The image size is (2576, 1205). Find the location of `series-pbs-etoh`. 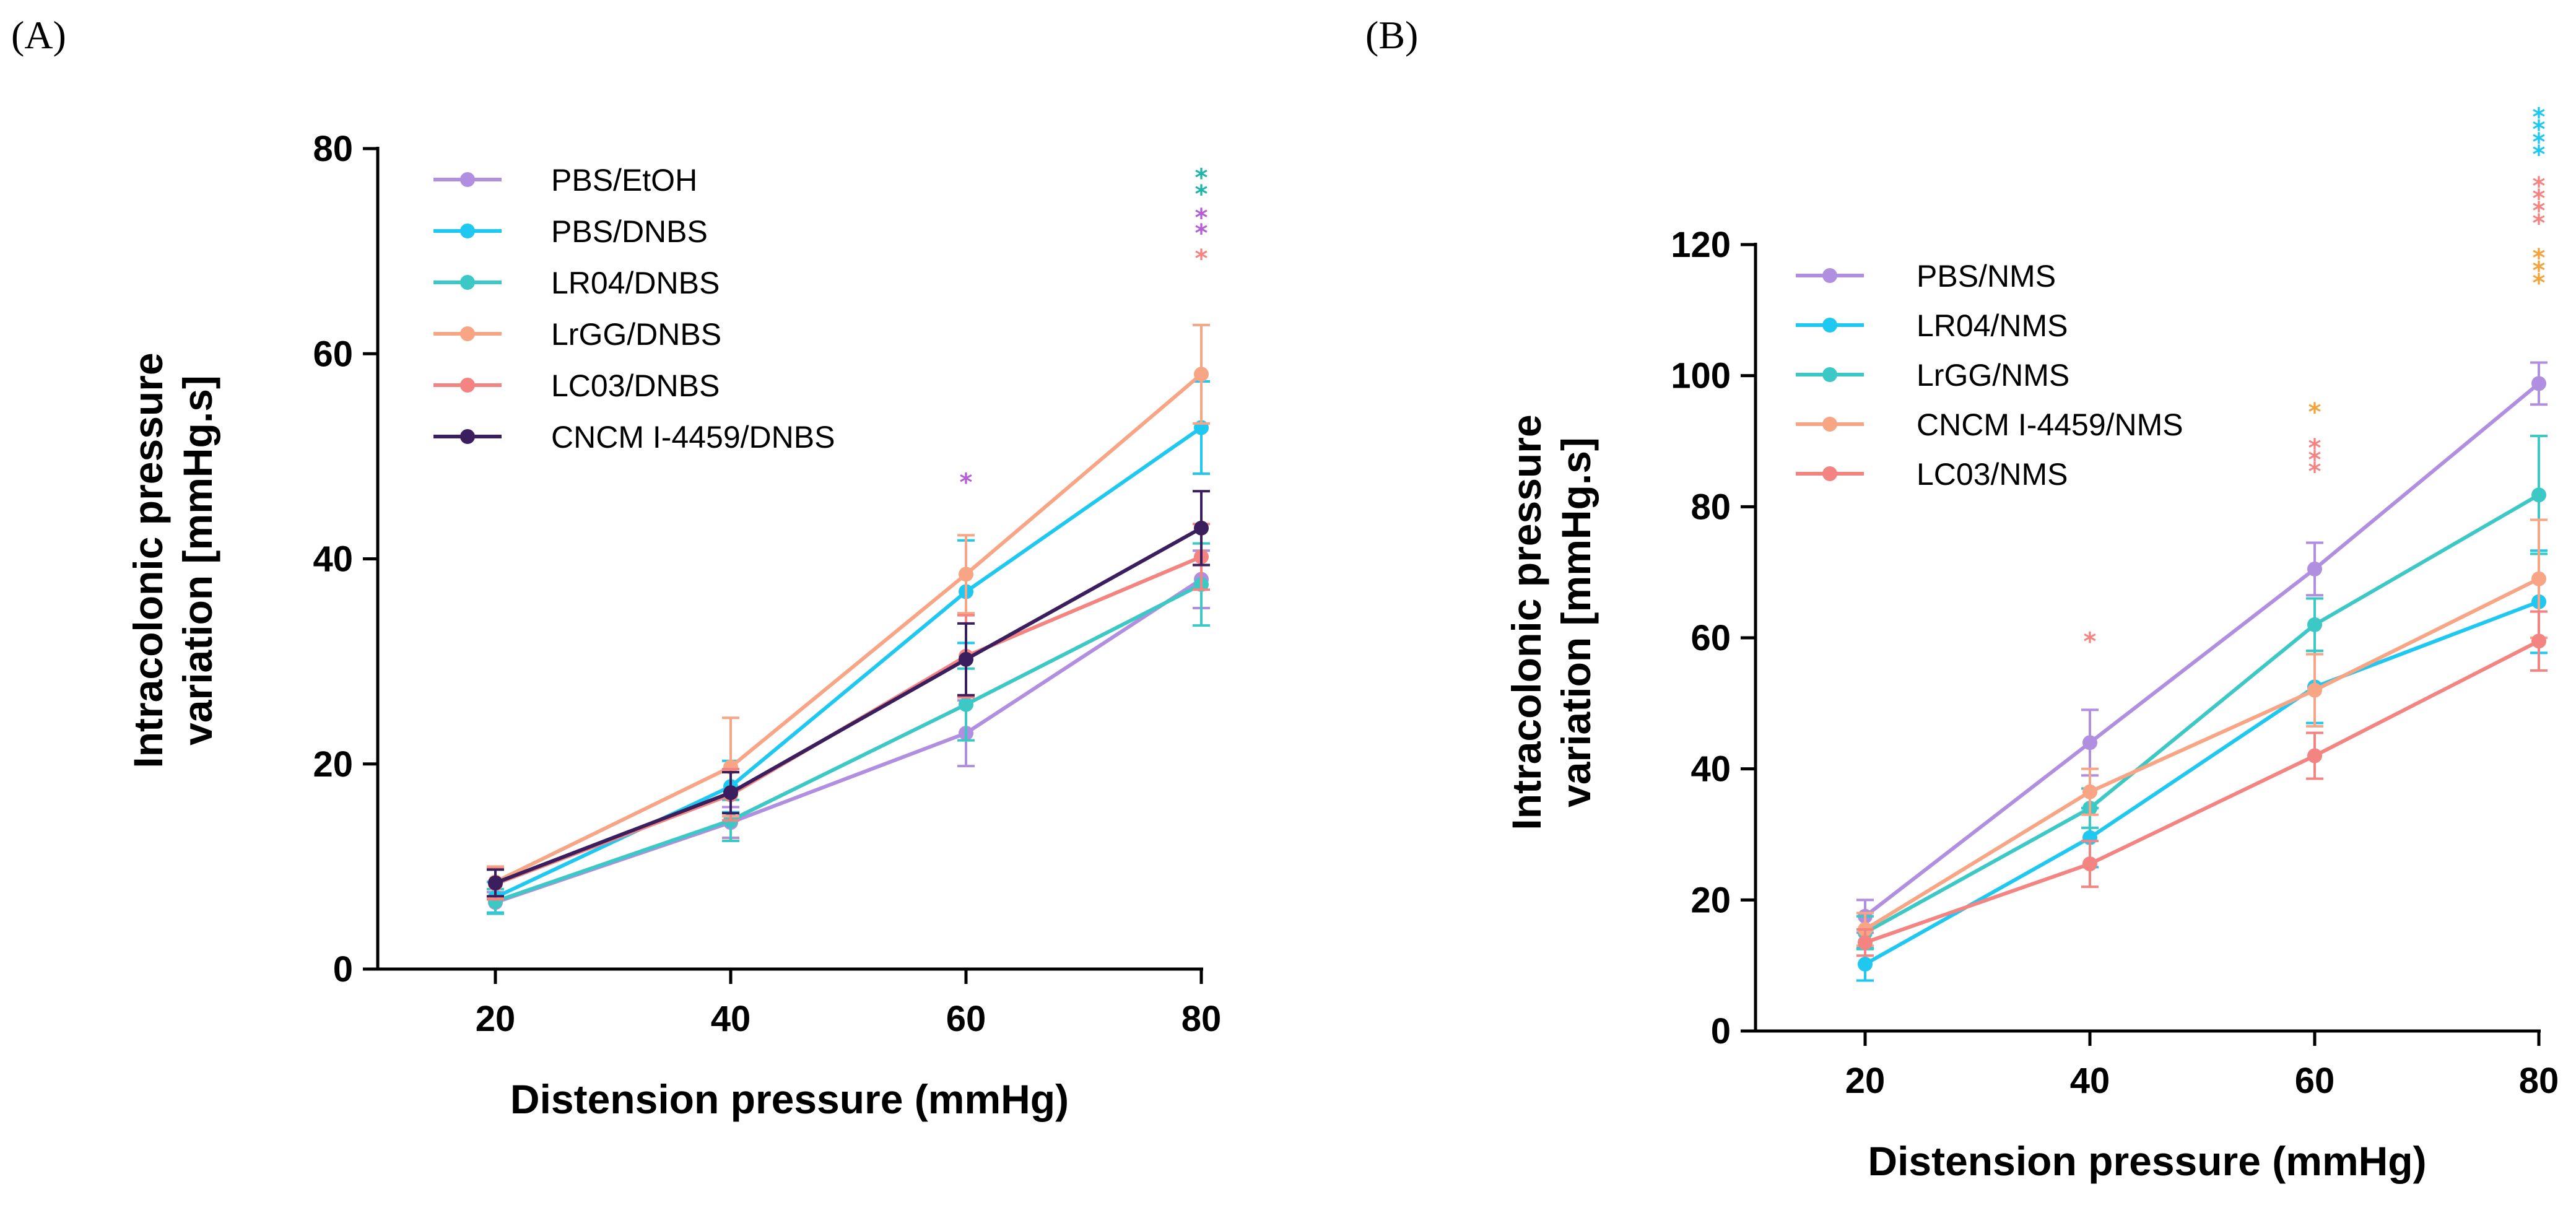

series-pbs-etoh is located at coordinates (848, 731).